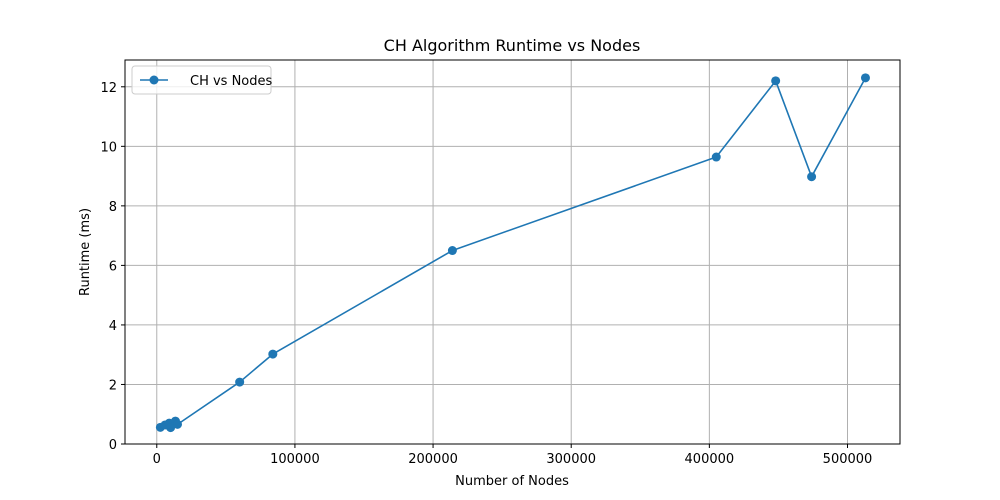 This screenshot has height=500, width=1000. I want to click on x-tick-label: 100000, so click(295, 459).